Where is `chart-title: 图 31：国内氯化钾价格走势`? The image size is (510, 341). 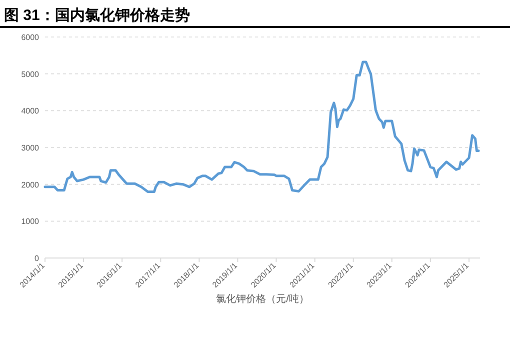
chart-title: 图 31：国内氯化钾价格走势 is located at coordinates (97, 15).